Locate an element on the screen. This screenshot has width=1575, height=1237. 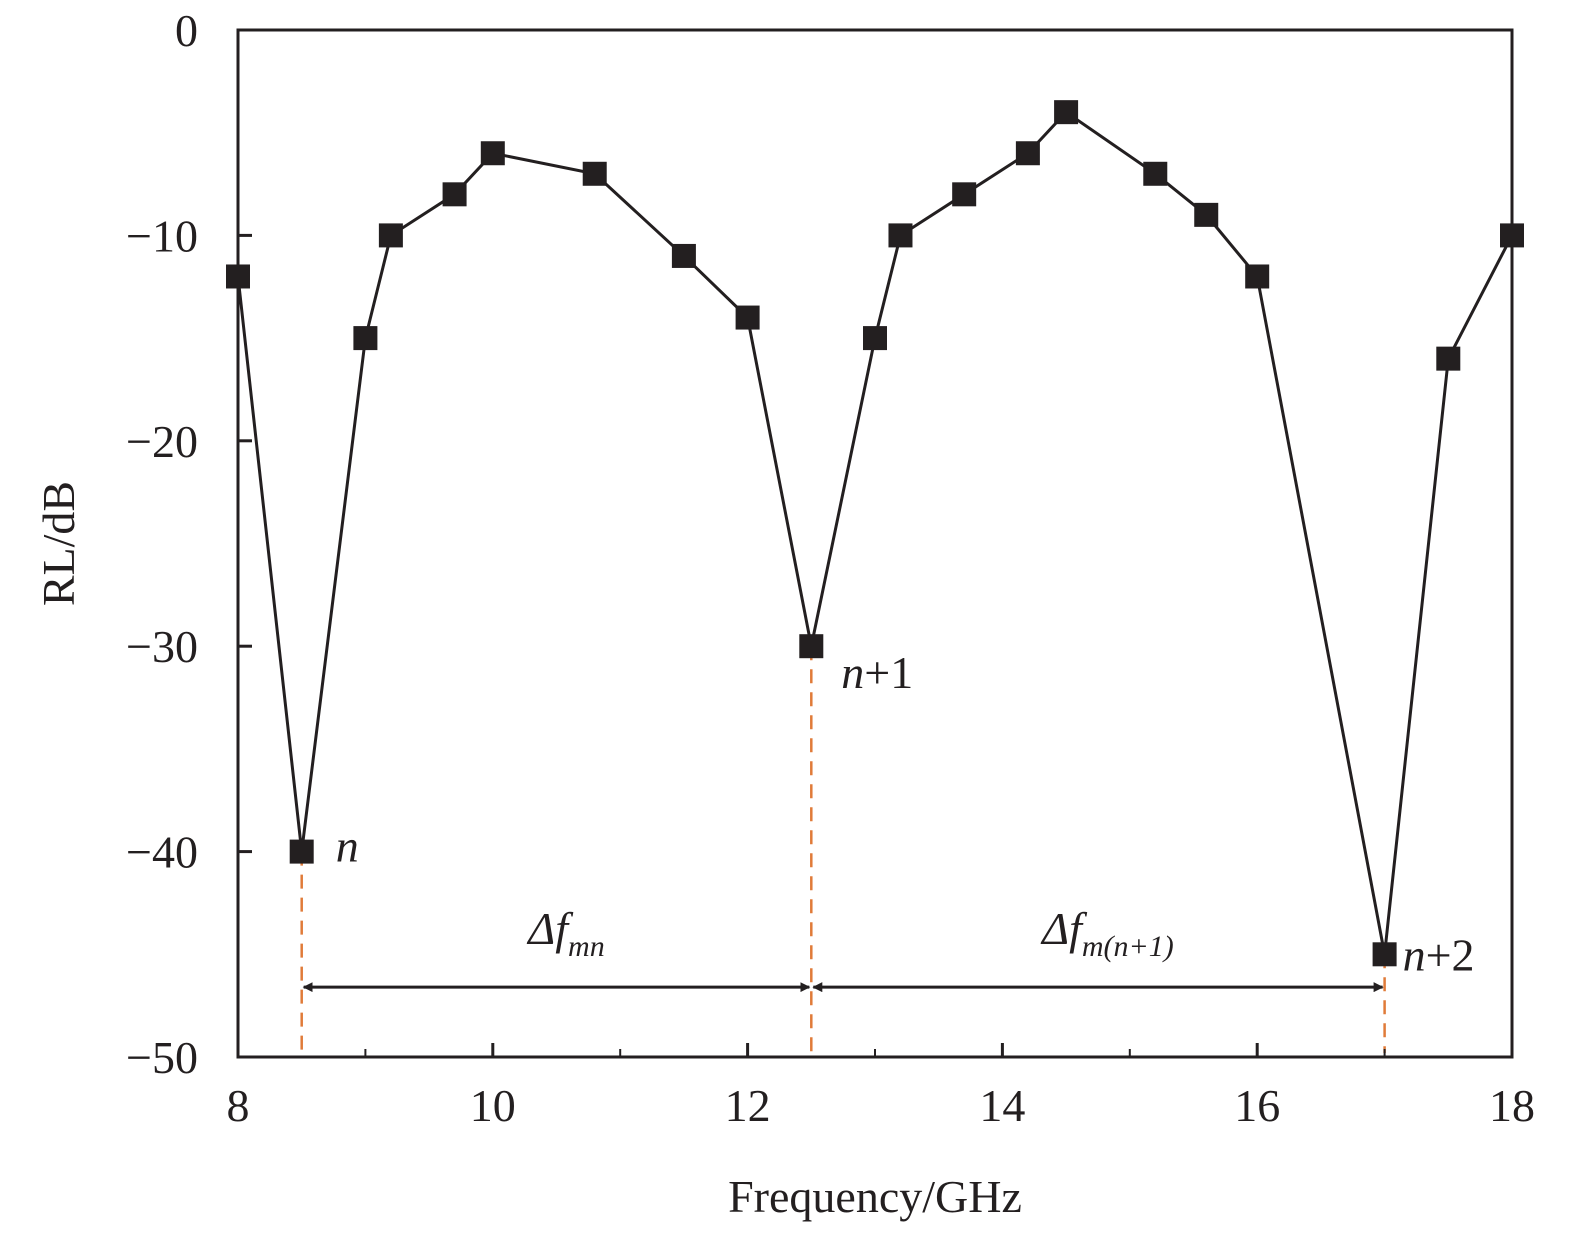
minimum-label-offset: +1 is located at coordinates (888, 672).